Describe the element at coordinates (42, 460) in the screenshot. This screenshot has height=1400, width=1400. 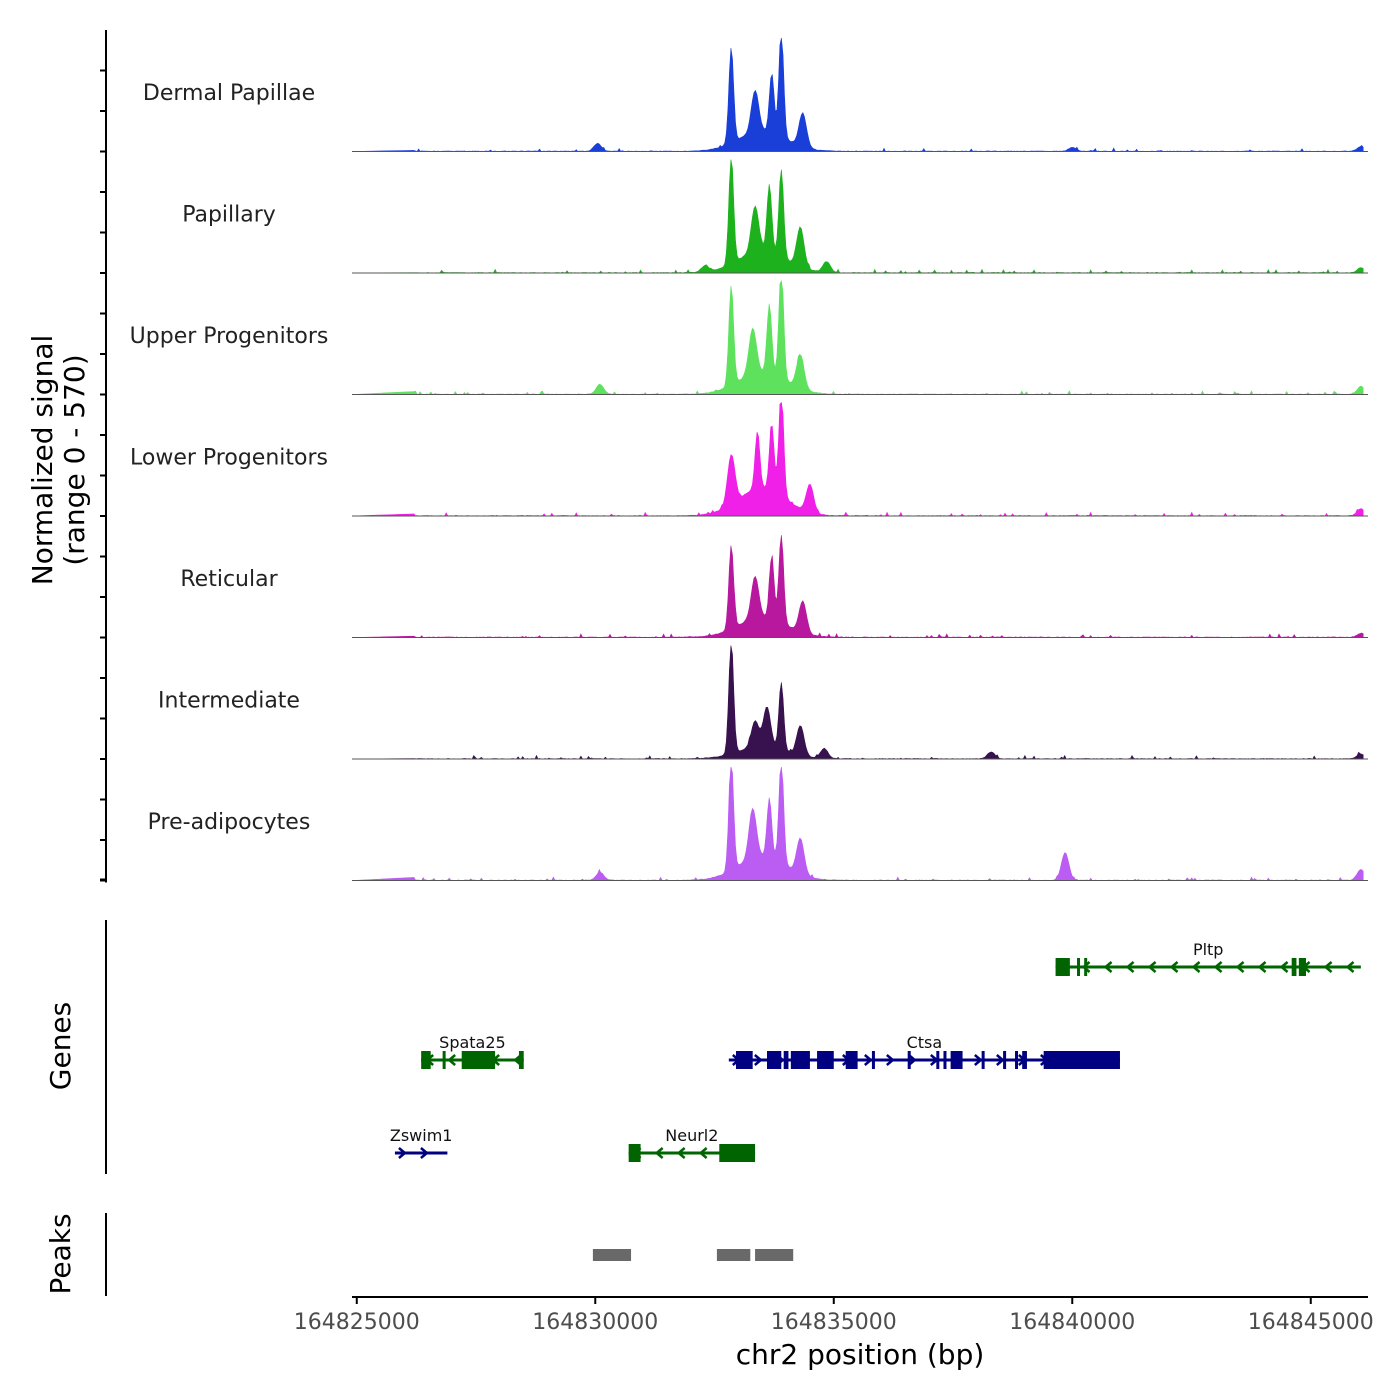
I see `y-axis-title-line1: Normalized signal` at that location.